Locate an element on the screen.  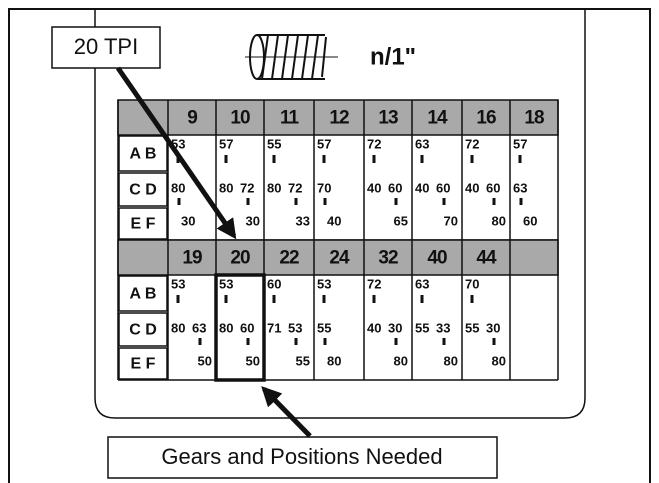
tpi-header: 40 is located at coordinates (437, 258).